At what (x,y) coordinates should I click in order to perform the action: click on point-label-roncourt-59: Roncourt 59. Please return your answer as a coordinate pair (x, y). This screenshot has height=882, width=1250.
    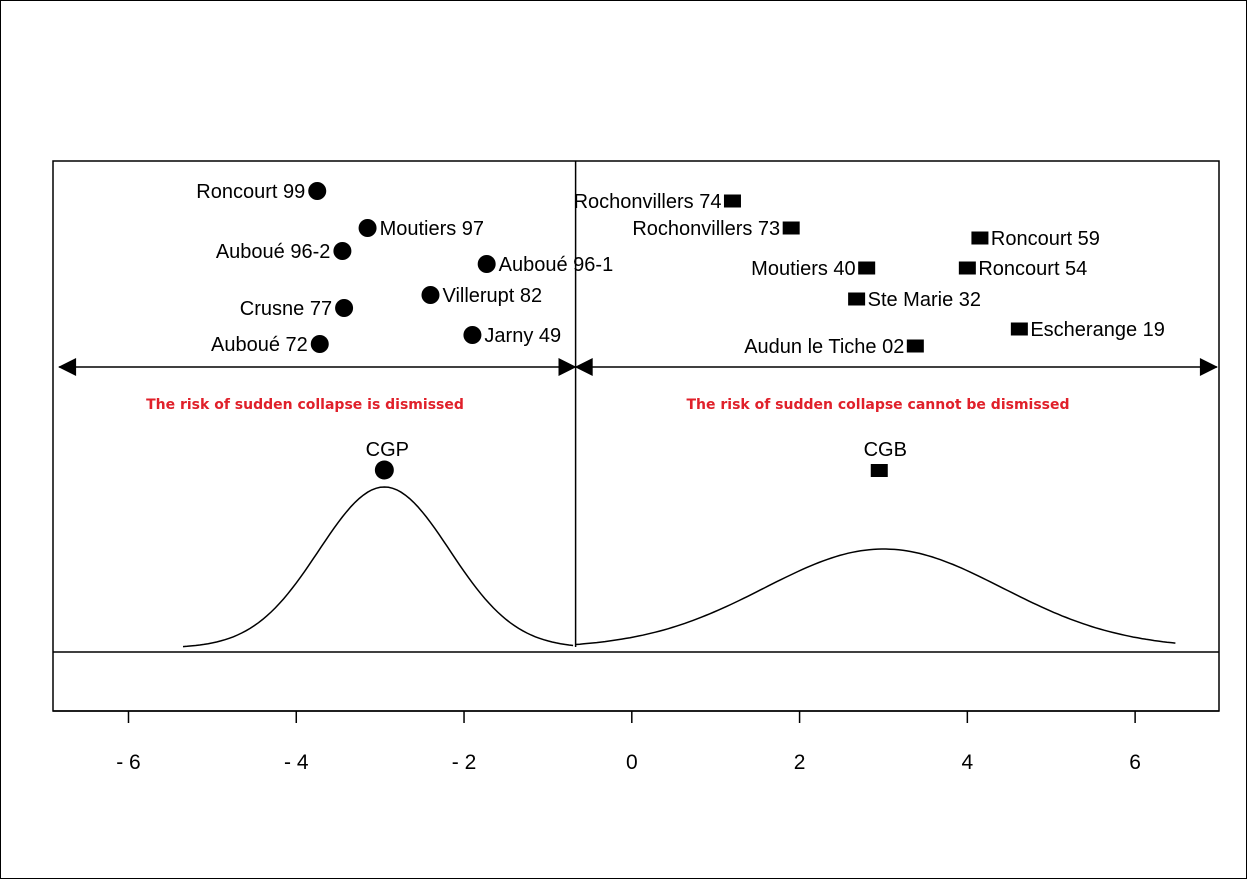
    Looking at the image, I should click on (1045, 239).